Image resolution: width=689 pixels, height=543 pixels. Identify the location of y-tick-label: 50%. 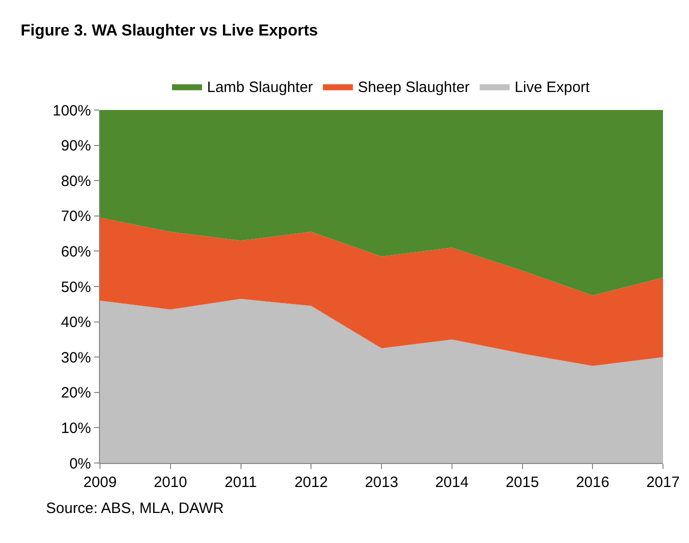
(75, 287).